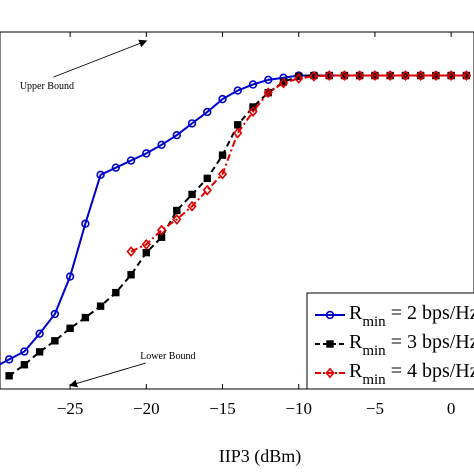 The height and width of the screenshot is (474, 474). I want to click on x-tick-label: −10, so click(298, 408).